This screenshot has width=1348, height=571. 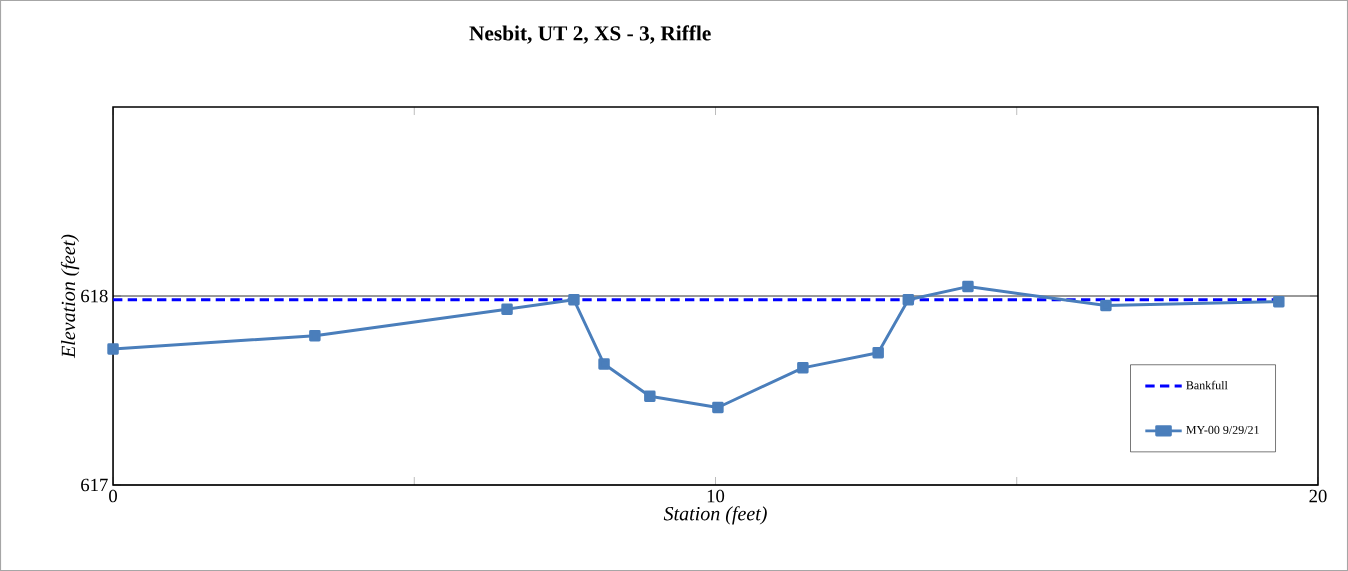 I want to click on y-tick-label: 618, so click(x=94, y=296).